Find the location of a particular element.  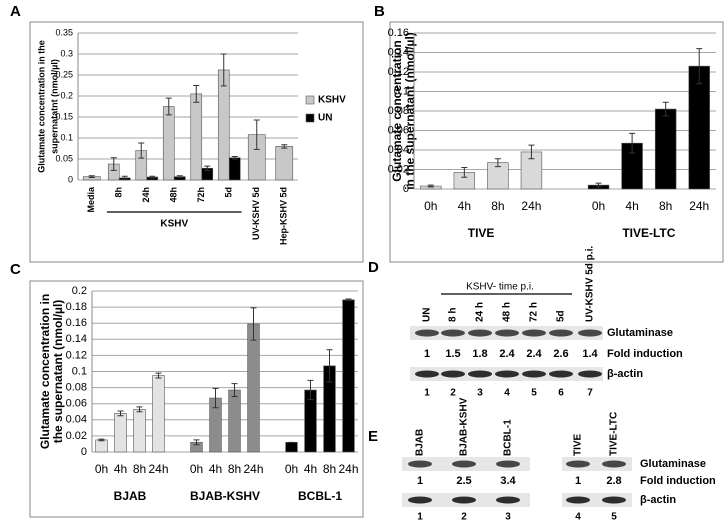

y-tick-label: 0.15 is located at coordinates (64, 116).